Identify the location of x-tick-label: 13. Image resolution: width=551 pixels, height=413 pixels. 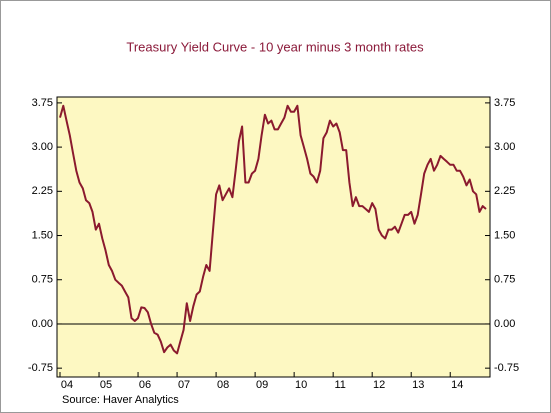
(418, 385).